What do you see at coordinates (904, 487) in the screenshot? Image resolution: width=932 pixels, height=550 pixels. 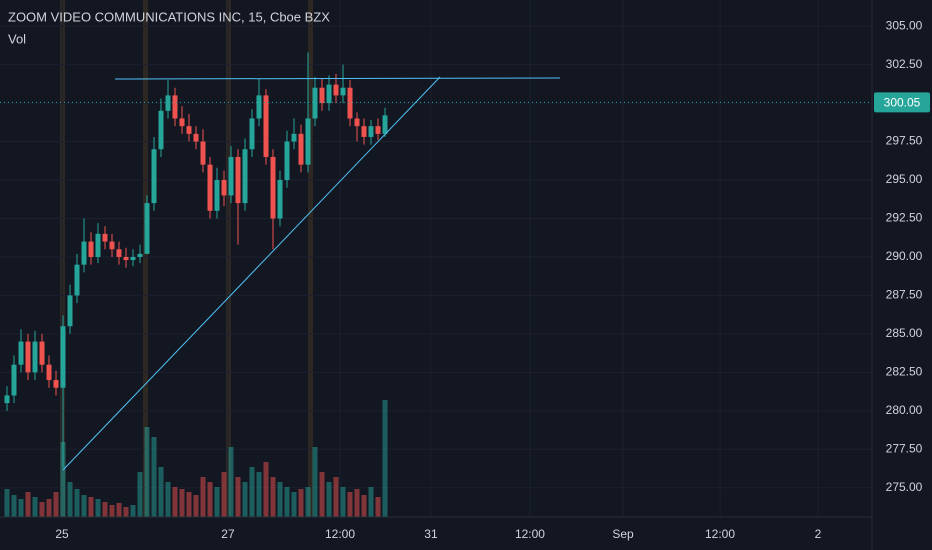 I see `y-tick-label: 275.00` at bounding box center [904, 487].